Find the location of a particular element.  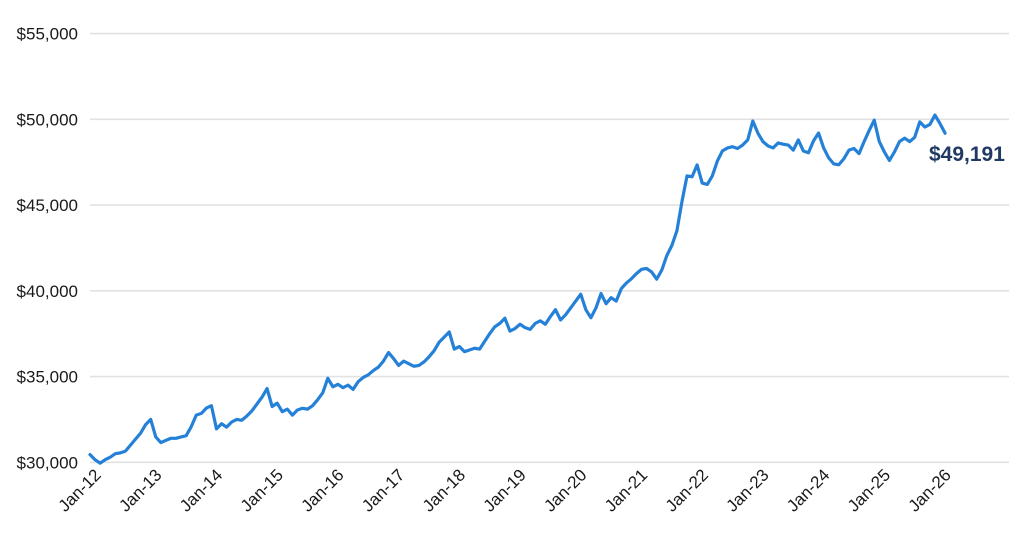

x-axis-tick-label: Jan-19 is located at coordinates (505, 490).